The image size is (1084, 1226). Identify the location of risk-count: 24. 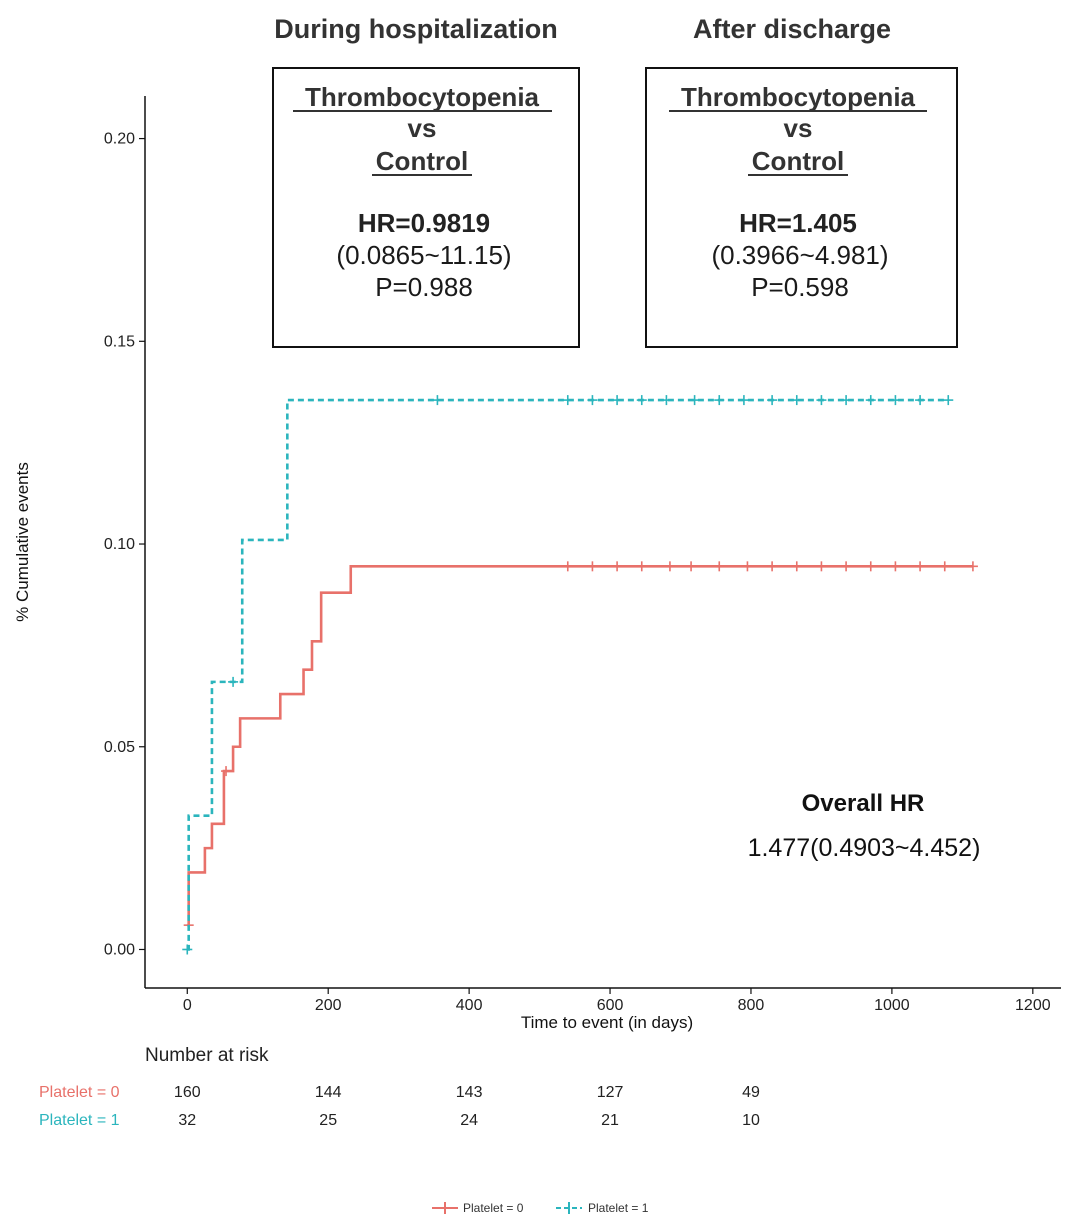
(469, 1120).